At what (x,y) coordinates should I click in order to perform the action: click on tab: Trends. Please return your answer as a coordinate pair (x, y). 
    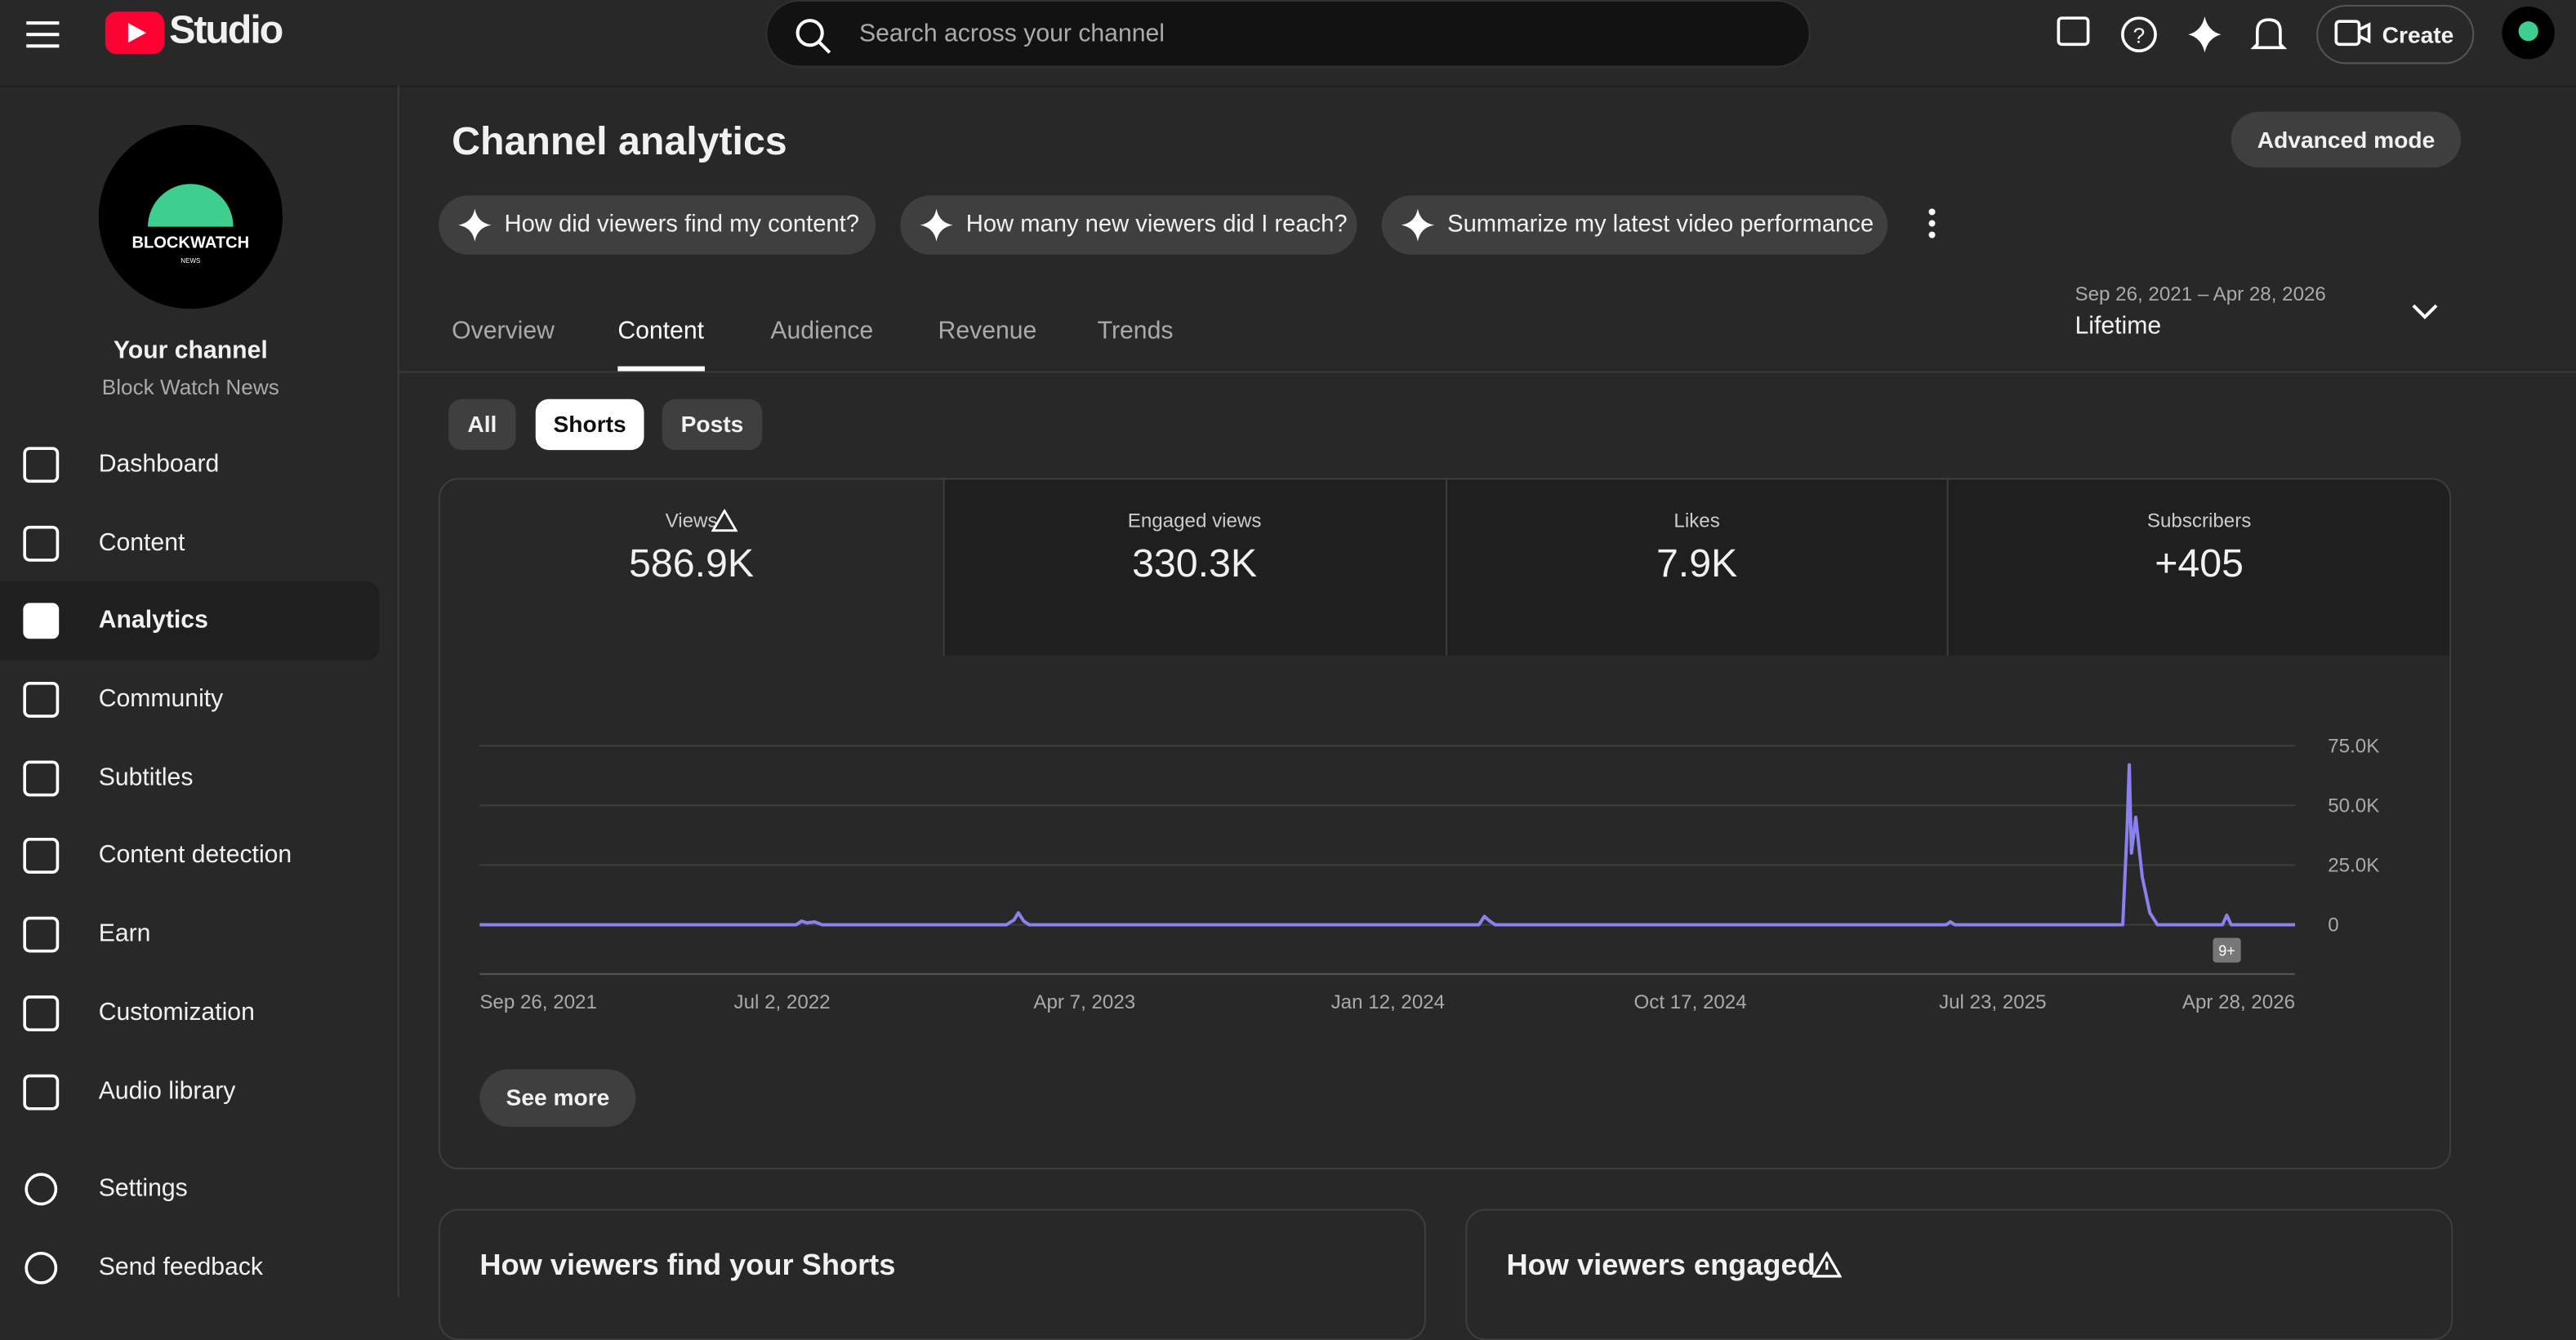
    Looking at the image, I should click on (1135, 331).